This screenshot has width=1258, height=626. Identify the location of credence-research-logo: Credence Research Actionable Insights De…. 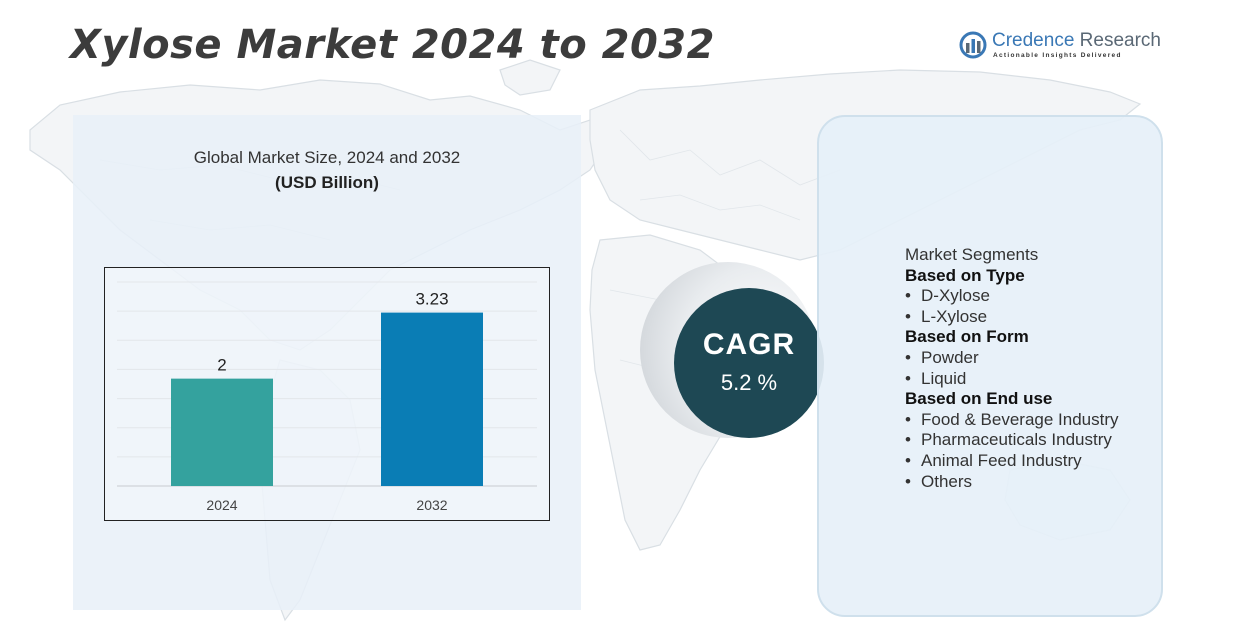
(1059, 46).